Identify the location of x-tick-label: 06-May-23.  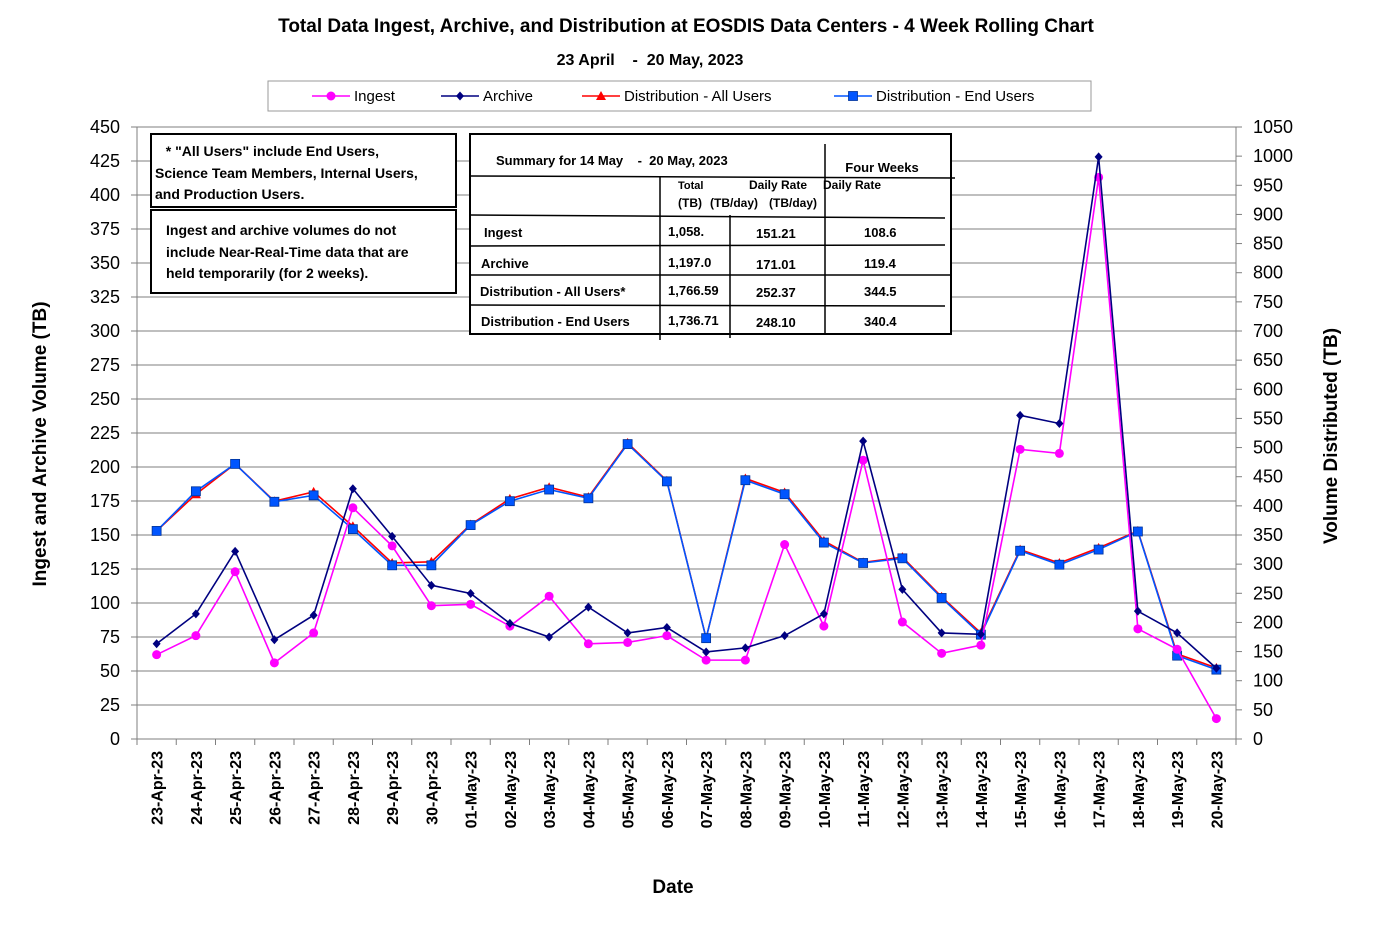
(668, 789).